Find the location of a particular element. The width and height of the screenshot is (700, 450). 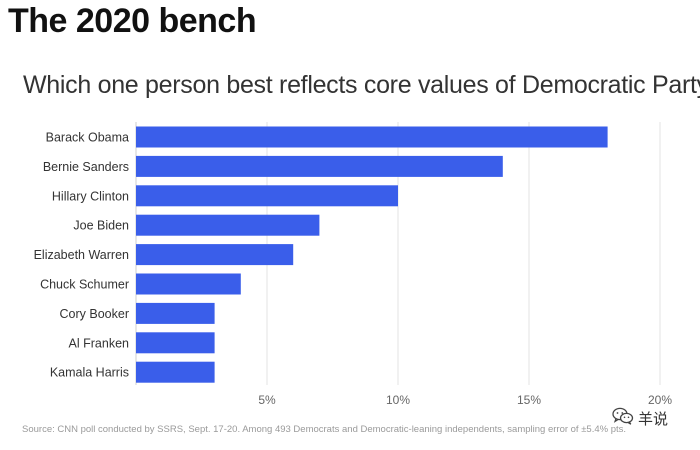

category-label: Al Franken is located at coordinates (99, 343).